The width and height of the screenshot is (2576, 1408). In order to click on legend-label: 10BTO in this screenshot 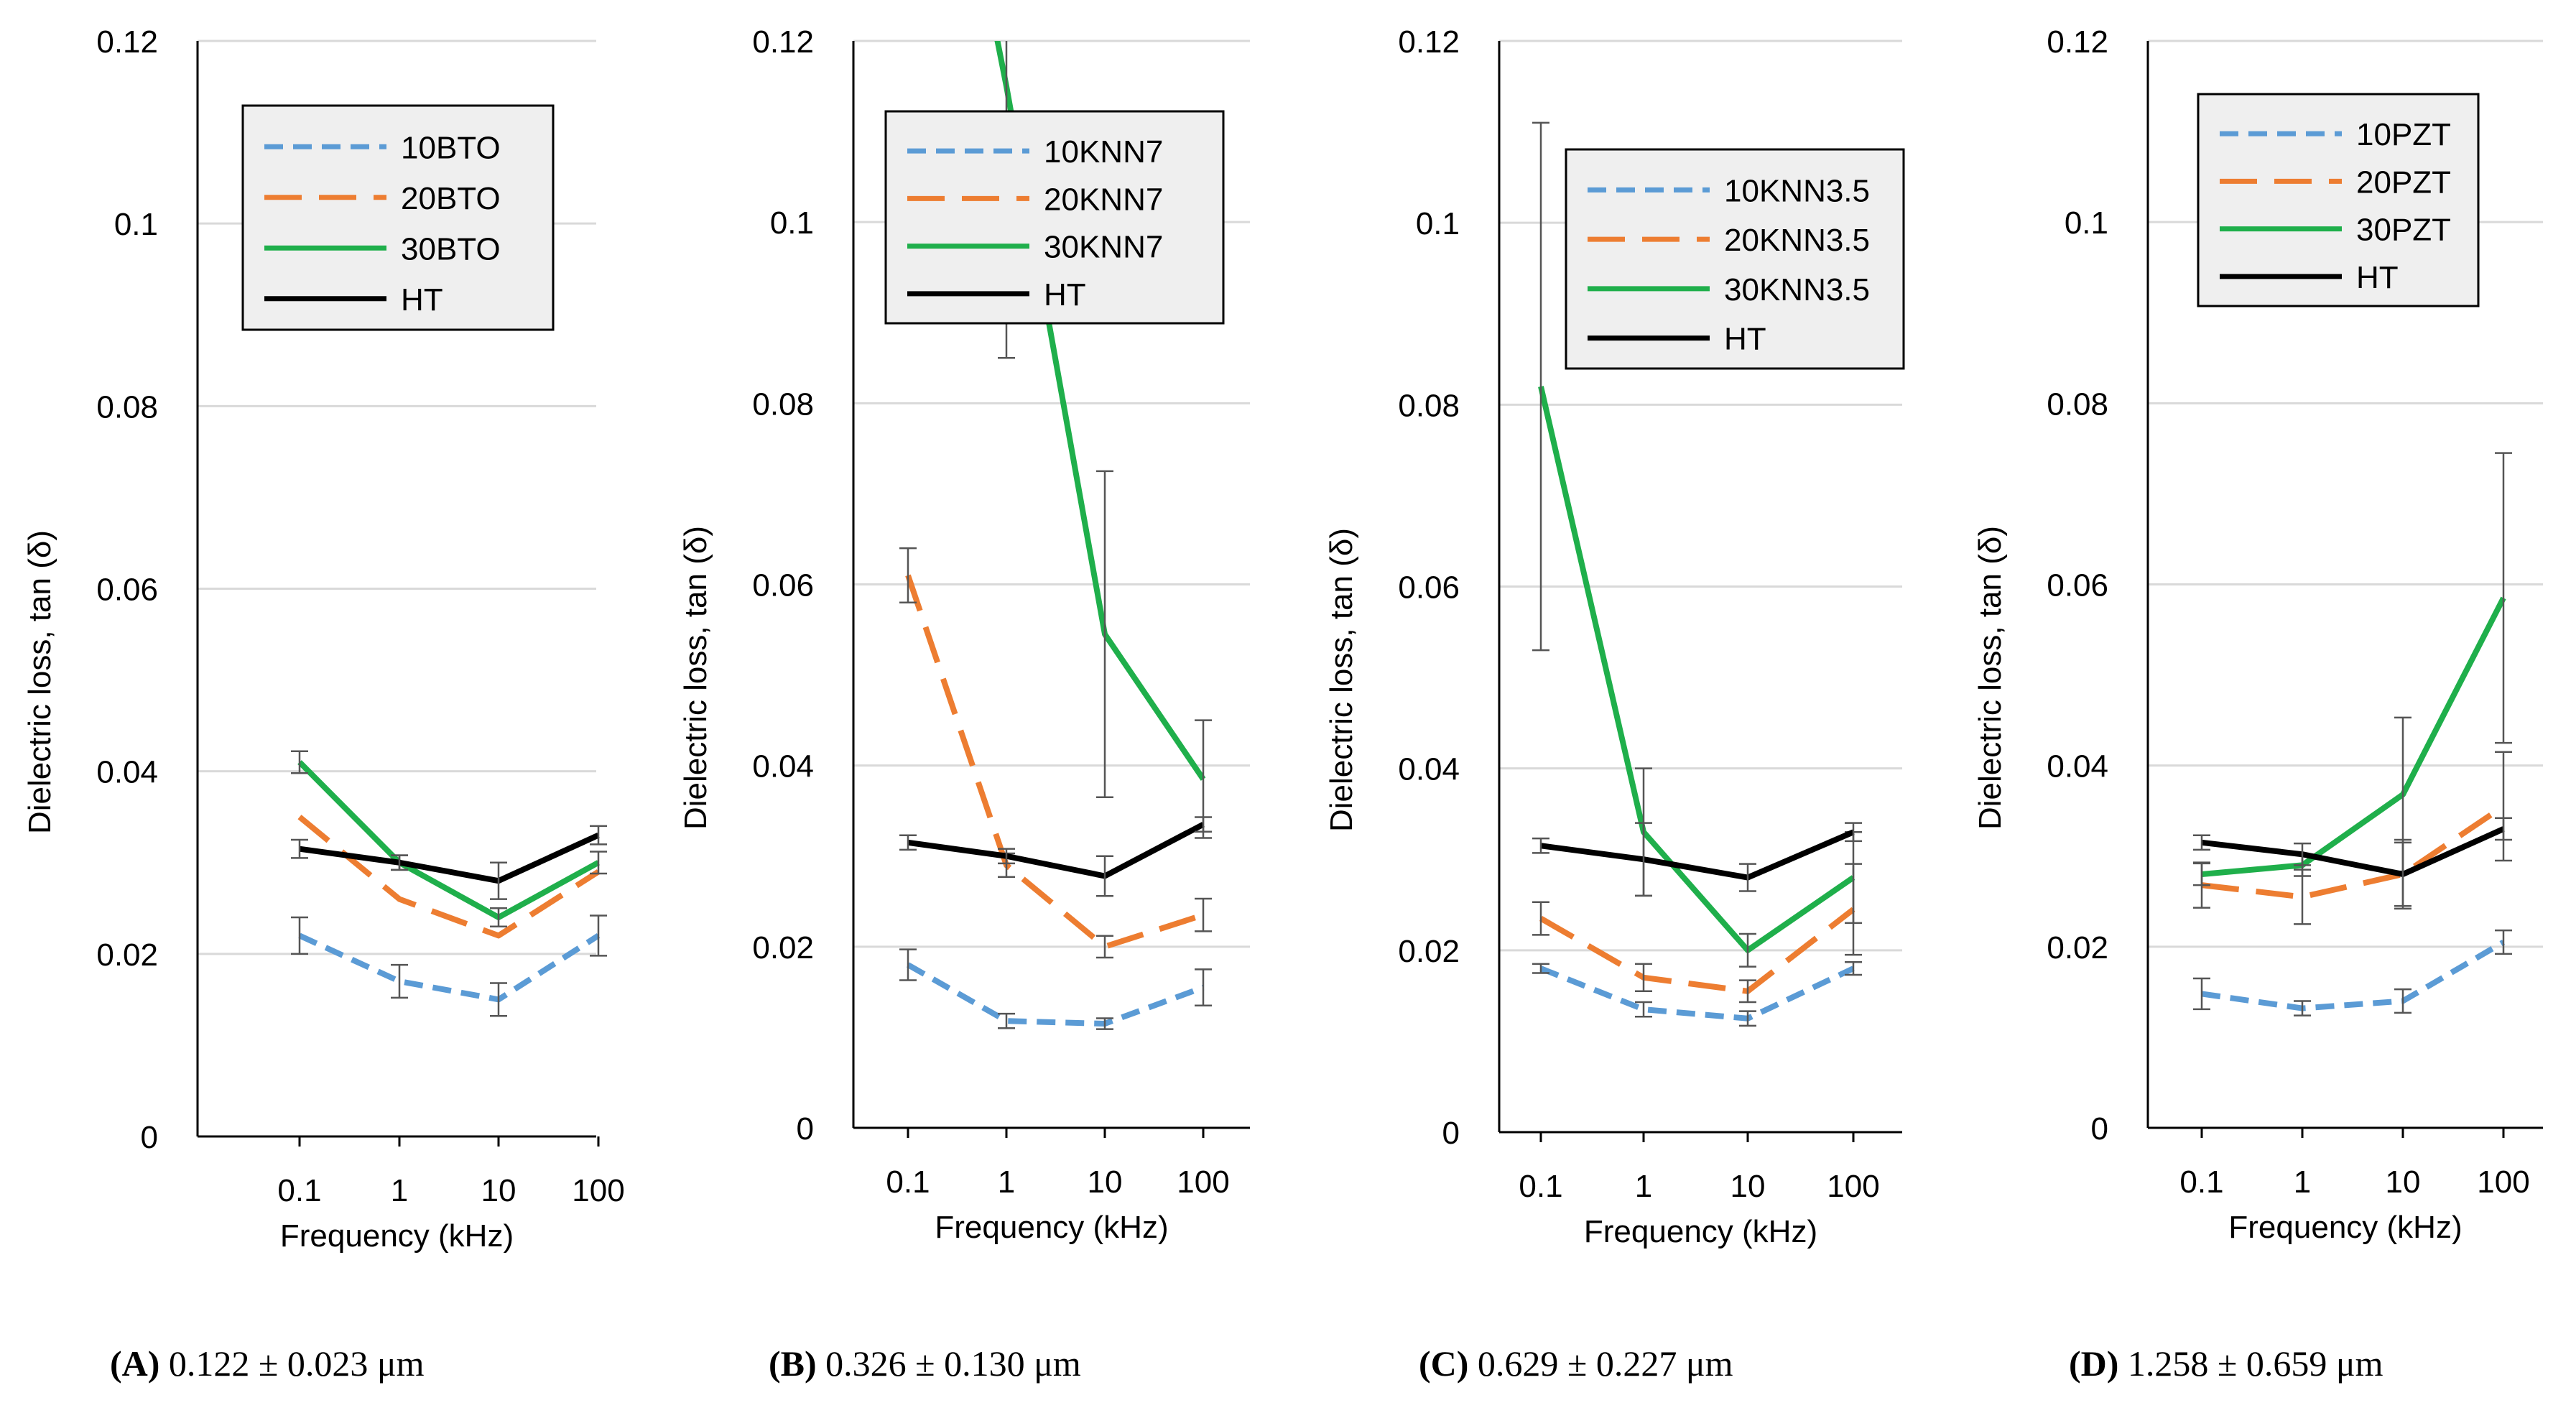, I will do `click(451, 147)`.